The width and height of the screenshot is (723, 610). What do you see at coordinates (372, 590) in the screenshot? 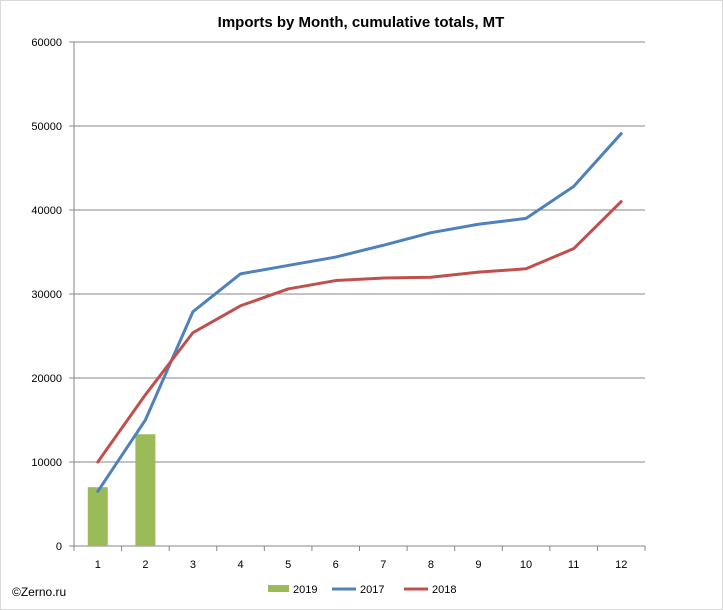
I see `legend-label-2017: 2017` at bounding box center [372, 590].